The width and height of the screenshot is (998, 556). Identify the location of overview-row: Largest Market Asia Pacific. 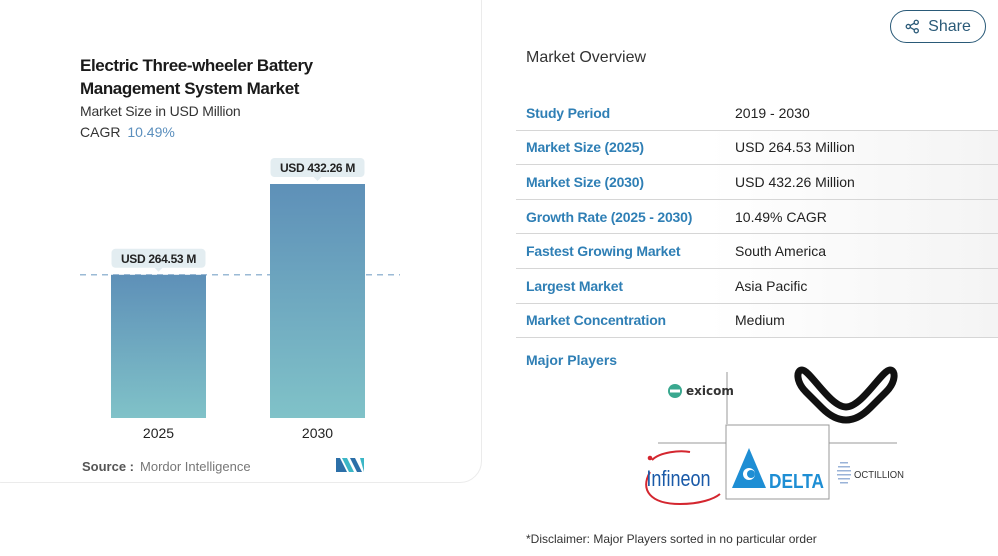
(757, 286).